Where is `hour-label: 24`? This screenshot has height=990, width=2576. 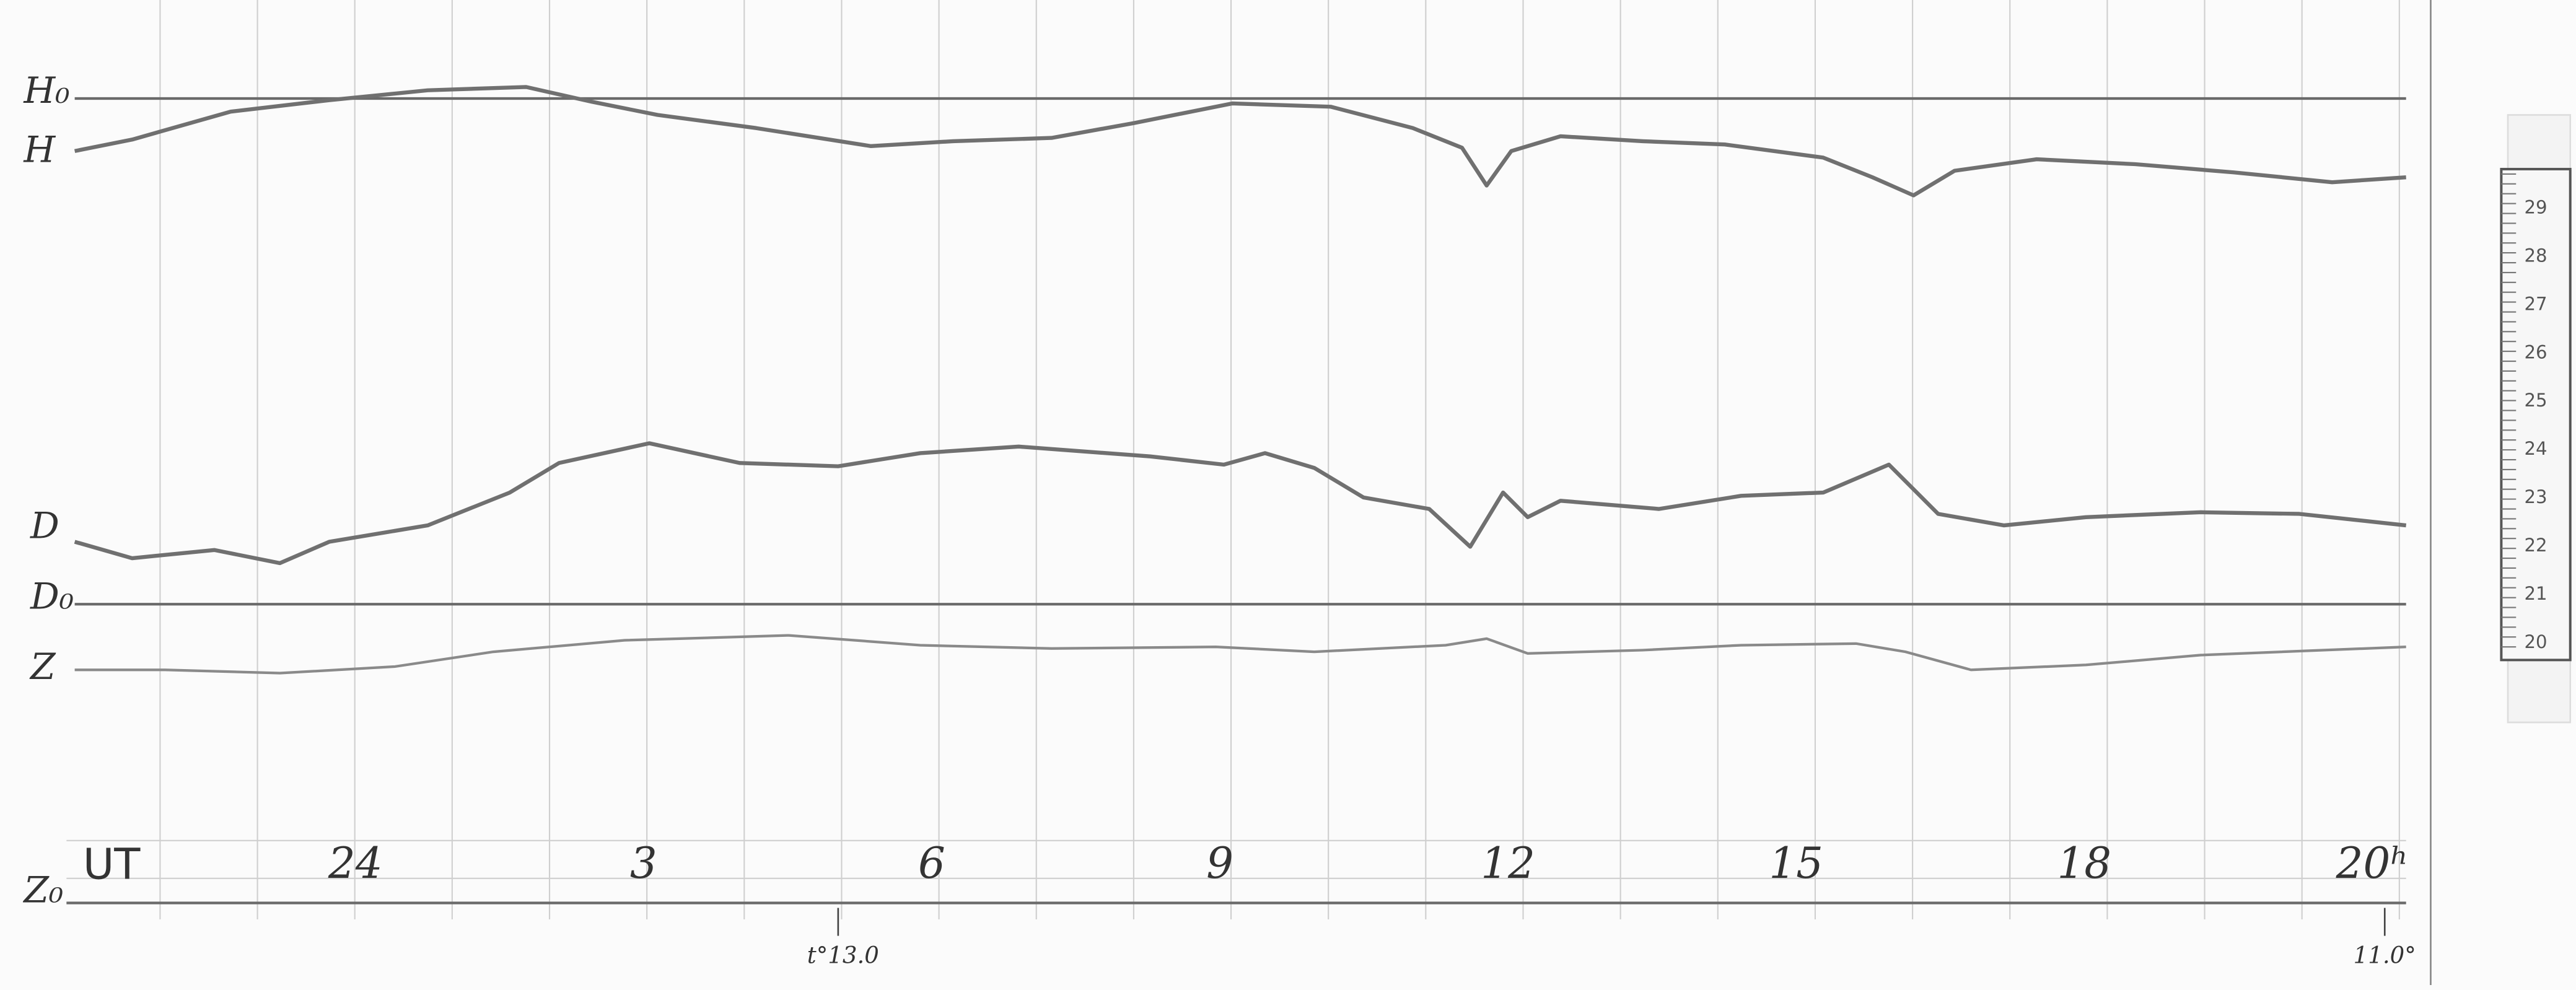 hour-label: 24 is located at coordinates (355, 863).